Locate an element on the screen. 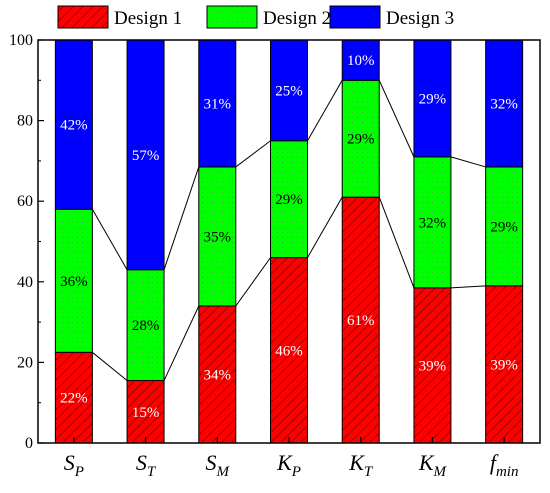 This screenshot has height=493, width=550. data-label-1-6: 39% is located at coordinates (433, 366).